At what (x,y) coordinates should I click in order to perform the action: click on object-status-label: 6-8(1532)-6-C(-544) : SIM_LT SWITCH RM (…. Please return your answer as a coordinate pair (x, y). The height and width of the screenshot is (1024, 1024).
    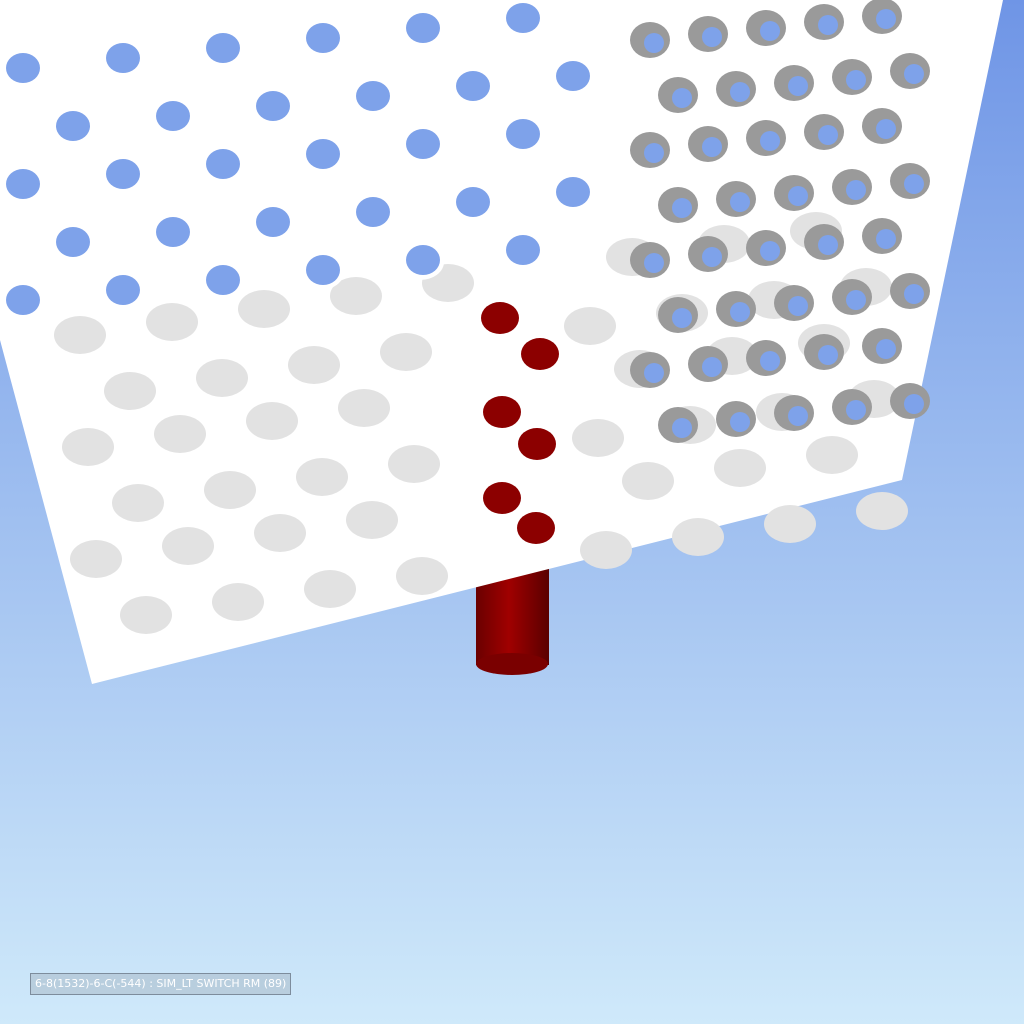
    Looking at the image, I should click on (161, 984).